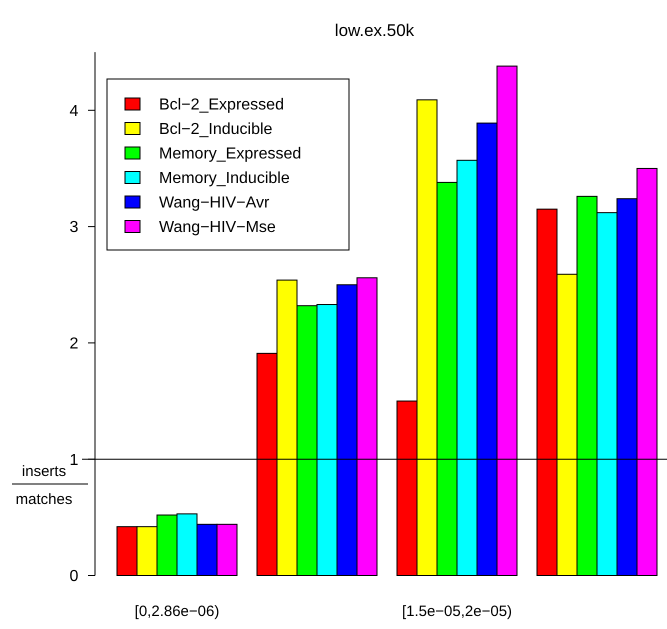  I want to click on y-tick-label: 2, so click(74, 344).